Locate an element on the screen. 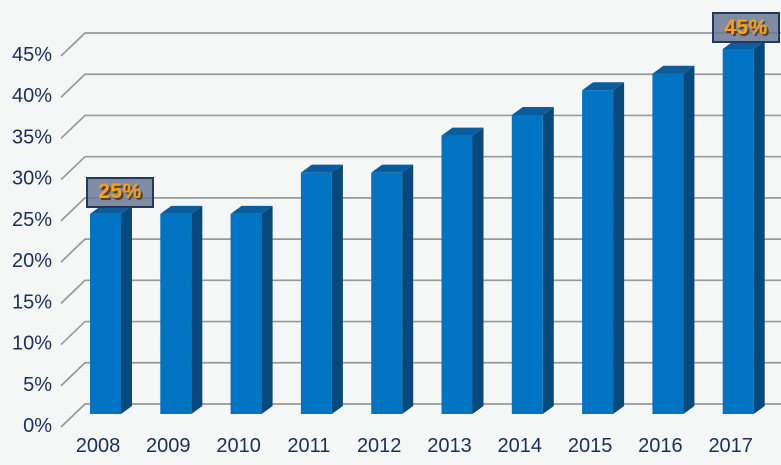 Image resolution: width=781 pixels, height=465 pixels. data-label-2008-text: 25% is located at coordinates (120, 192).